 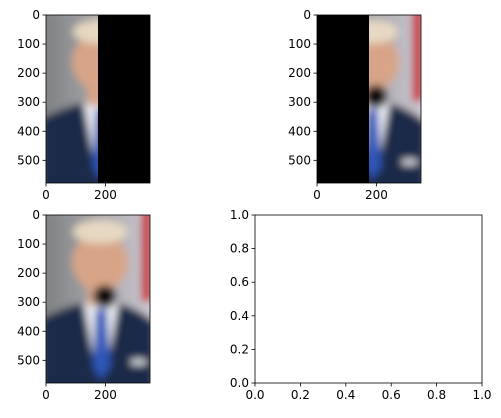 I want to click on y-tick-label: 0.6, so click(x=239, y=282).